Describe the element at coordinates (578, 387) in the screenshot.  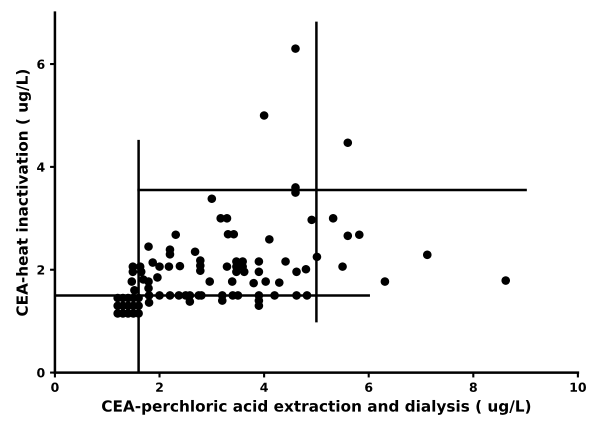
I see `x-tick-label: 10` at that location.